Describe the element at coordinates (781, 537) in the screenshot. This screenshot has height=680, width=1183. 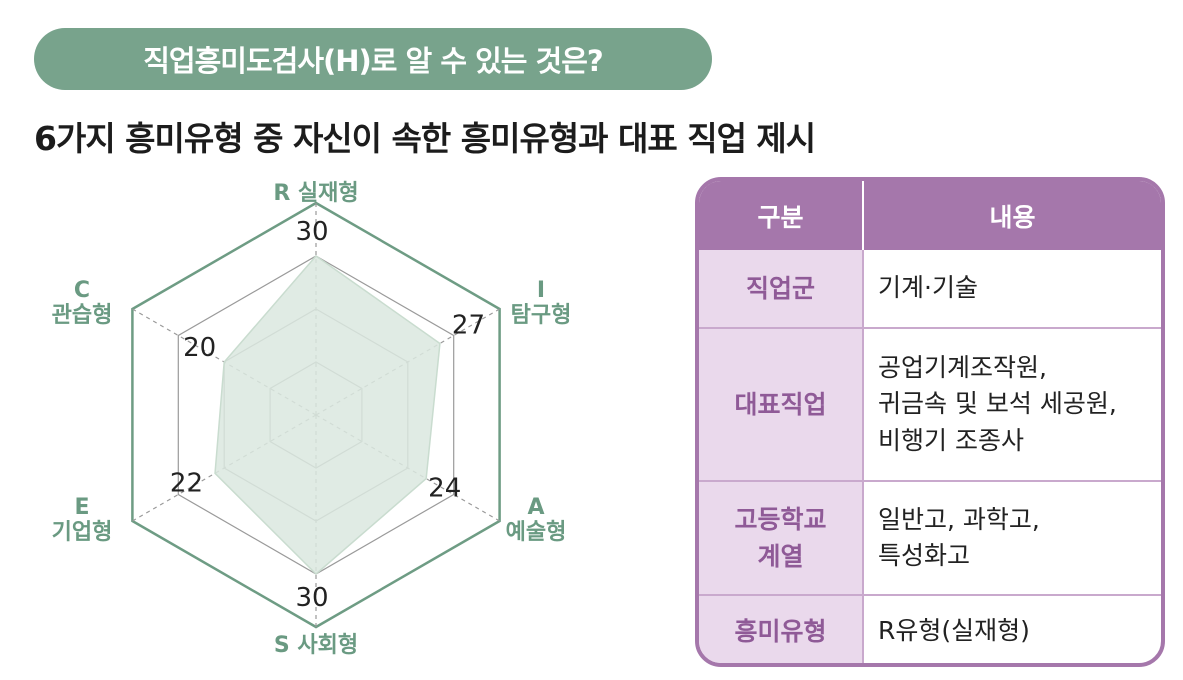
I see `row-key-high-school-track: 고등학교 계열` at that location.